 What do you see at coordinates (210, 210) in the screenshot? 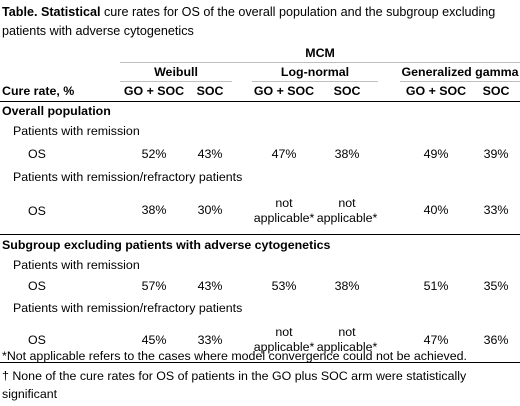
I see `table-cell: 30%` at bounding box center [210, 210].